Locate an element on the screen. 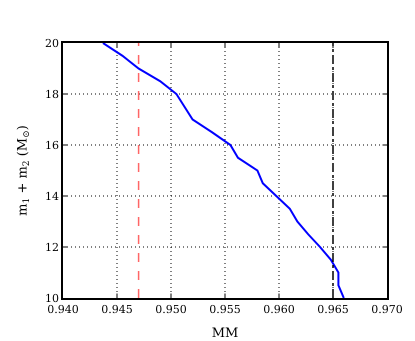 The height and width of the screenshot is (341, 415). y-tick-label: 18 is located at coordinates (52, 94).